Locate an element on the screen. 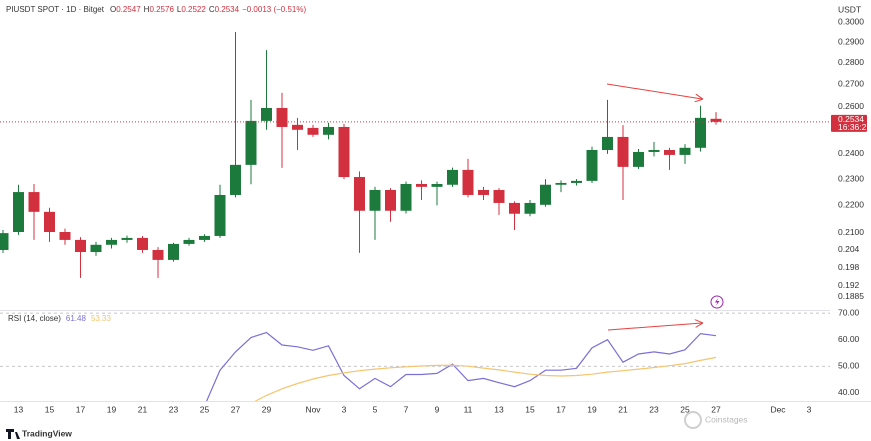 This screenshot has width=871, height=441. y-tick-label: 0.2200 is located at coordinates (851, 205).